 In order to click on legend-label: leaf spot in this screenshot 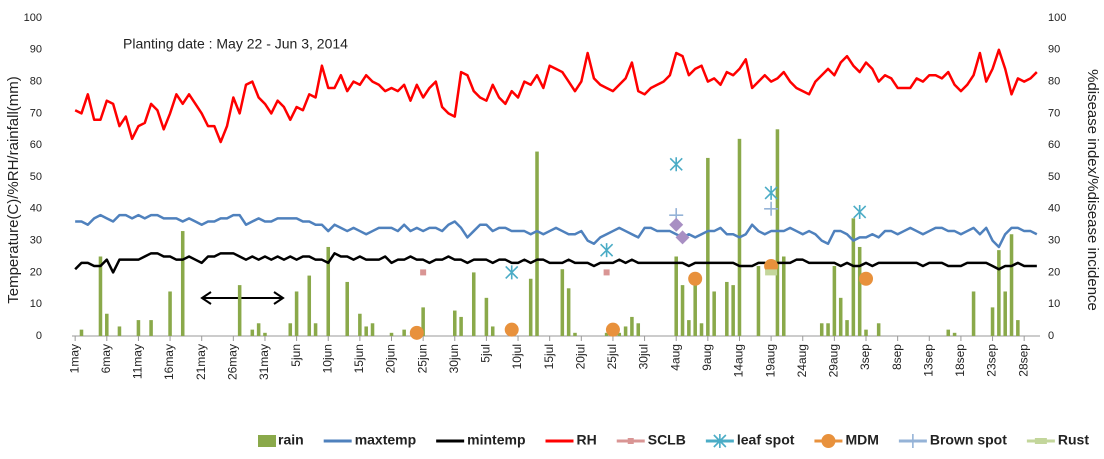, I will do `click(766, 440)`.